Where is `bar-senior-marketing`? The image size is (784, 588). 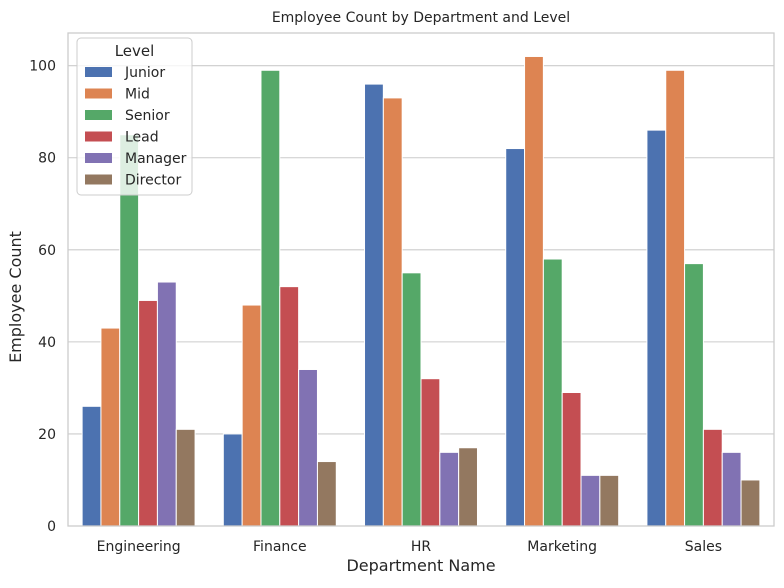 bar-senior-marketing is located at coordinates (552, 392).